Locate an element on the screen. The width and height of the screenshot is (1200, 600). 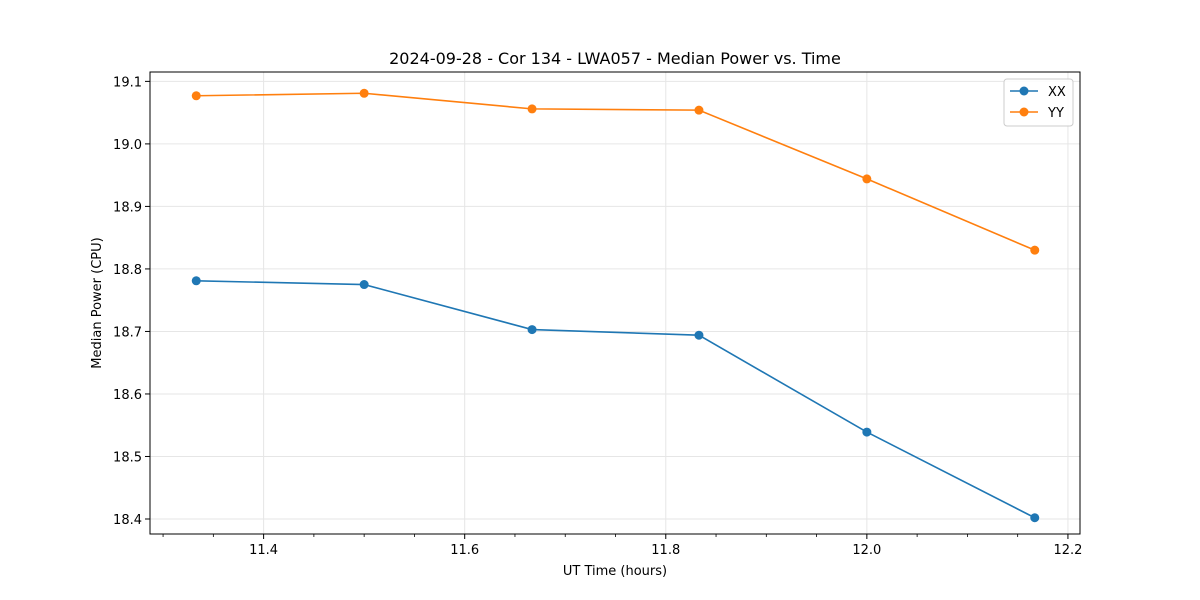
y-tick-label: 18.6 is located at coordinates (127, 395).